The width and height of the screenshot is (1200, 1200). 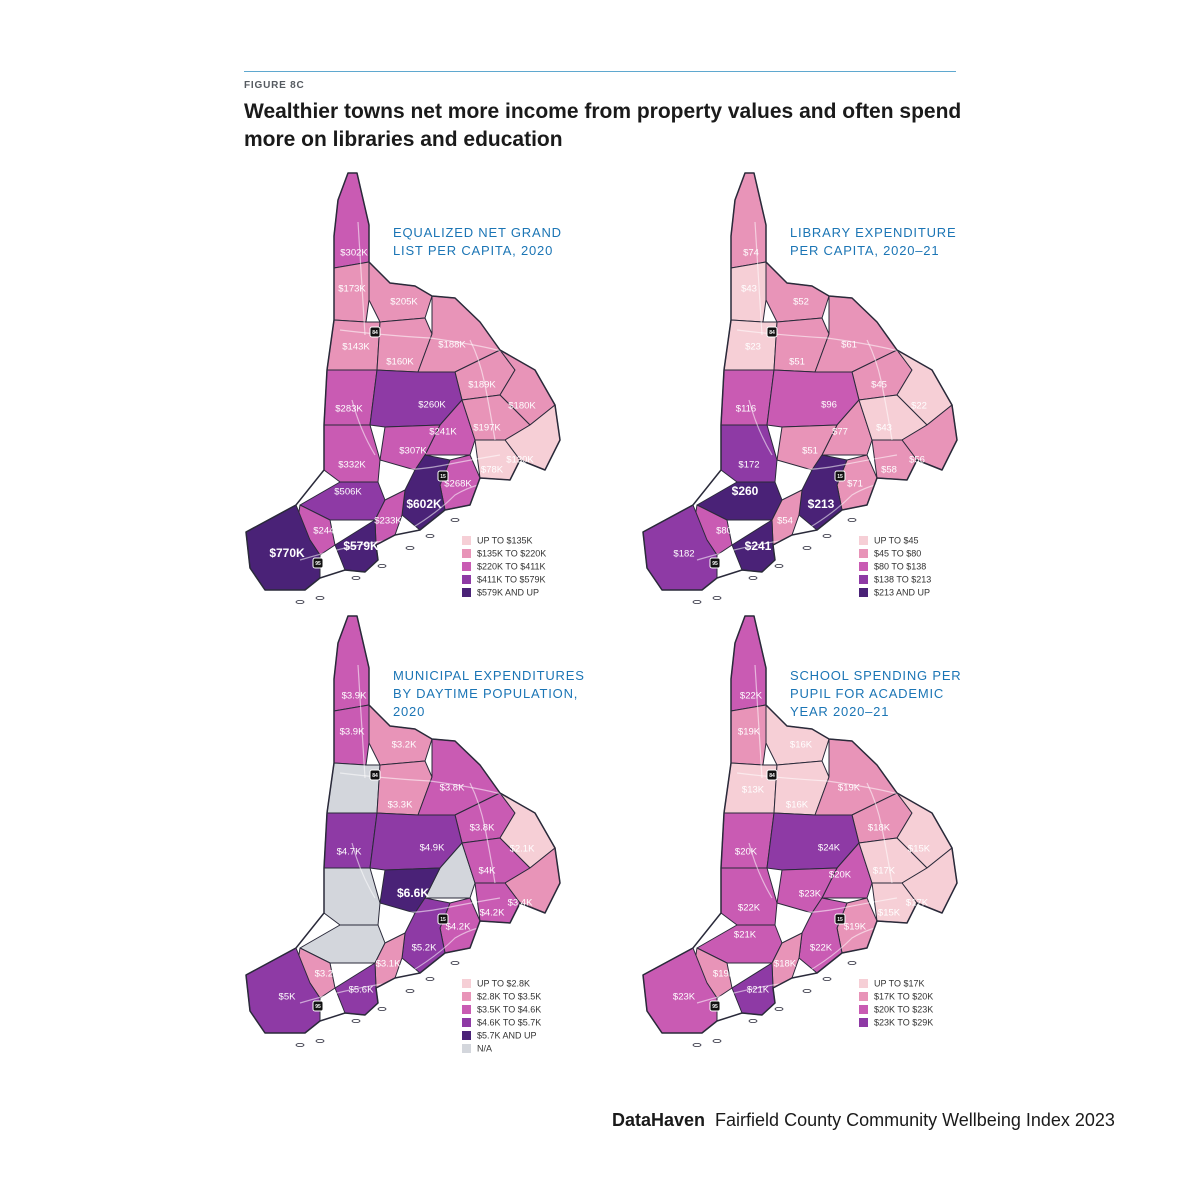 I want to click on highway-shield-number: 15, so click(x=443, y=920).